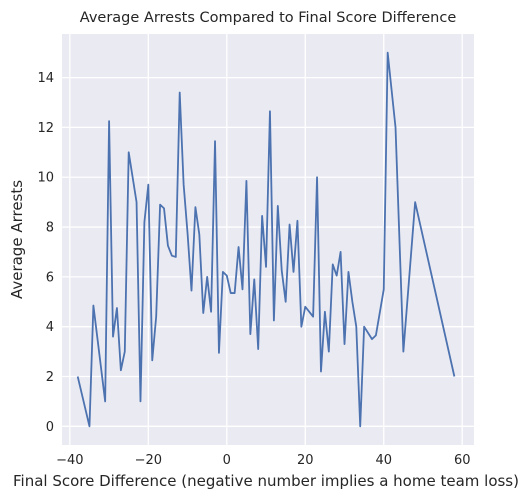 Image resolution: width=526 pixels, height=504 pixels. Describe the element at coordinates (50, 377) in the screenshot. I see `y-tick-label: 2` at that location.